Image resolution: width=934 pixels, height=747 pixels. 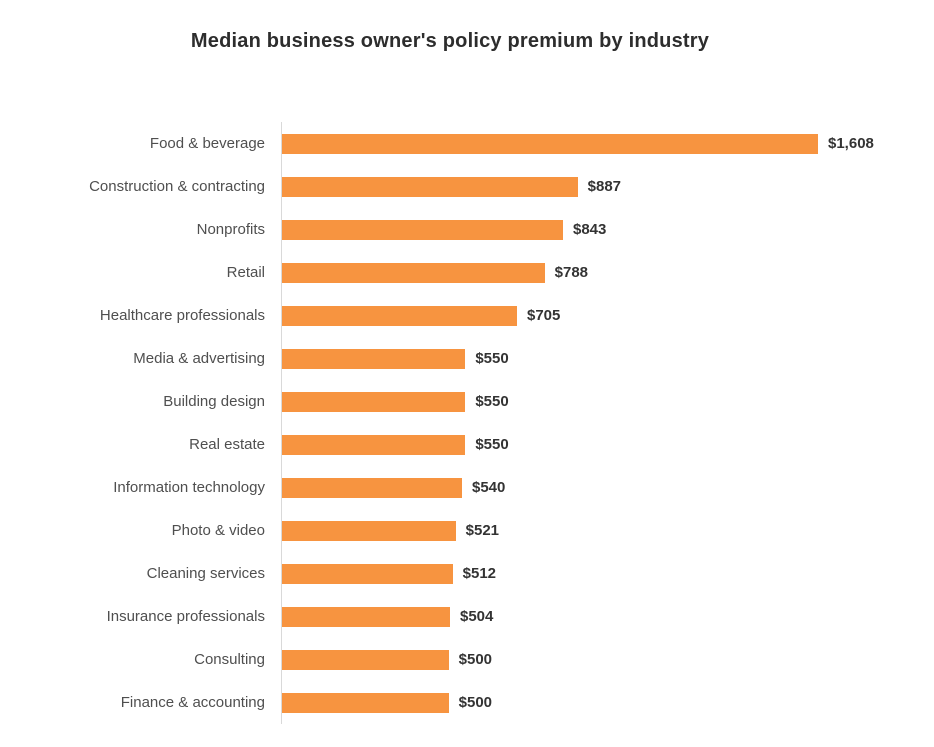 I want to click on category-label: Retail, so click(x=245, y=272).